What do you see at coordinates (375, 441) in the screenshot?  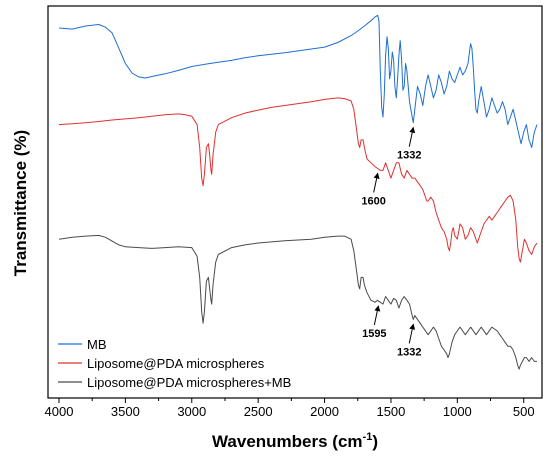 I see `x-axis-title-close: )` at bounding box center [375, 441].